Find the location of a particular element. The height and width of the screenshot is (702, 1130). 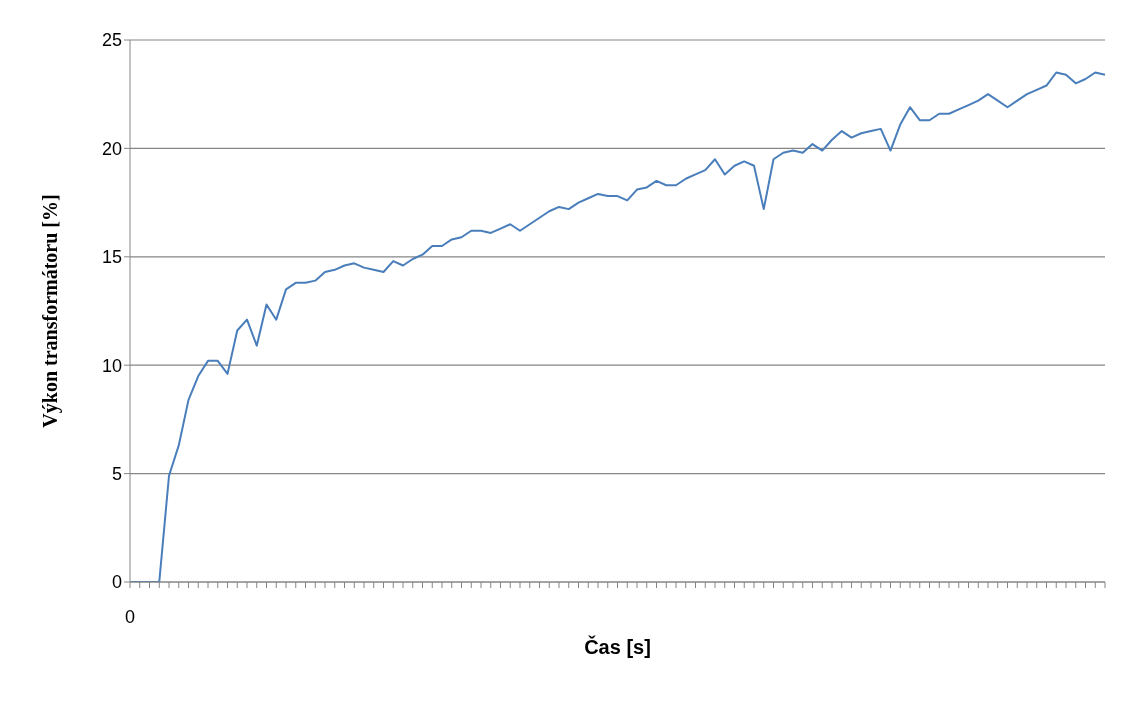

x-axis-title: Čas [s] is located at coordinates (617, 646).